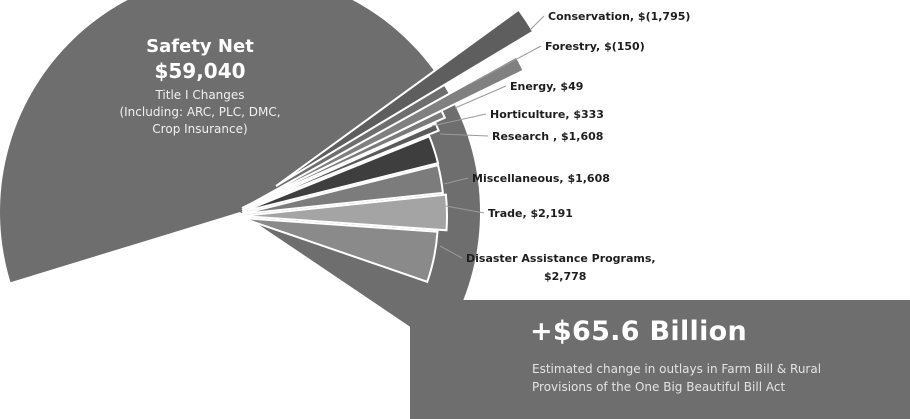 The width and height of the screenshot is (910, 419). Describe the element at coordinates (200, 95) in the screenshot. I see `safety-net-sub-1: Title I Changes` at that location.